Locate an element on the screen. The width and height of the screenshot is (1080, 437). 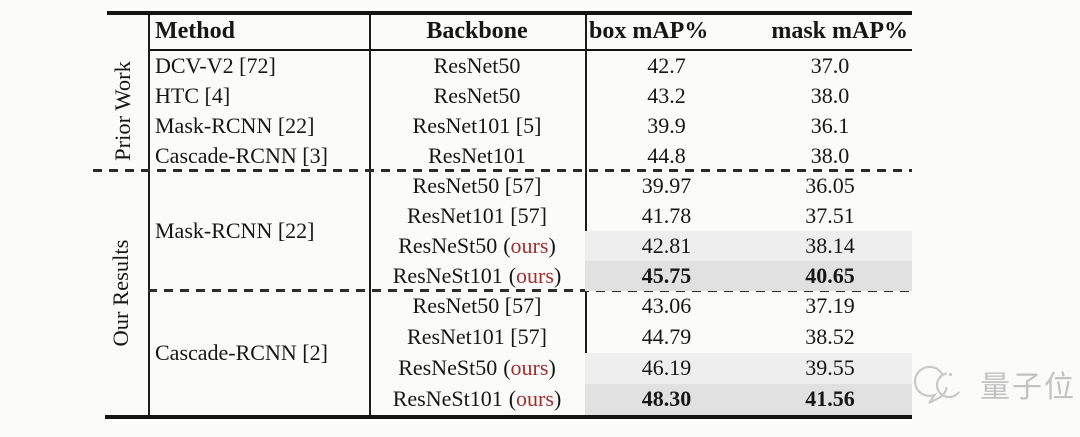
box-map-cell: 42.7 is located at coordinates (666, 65).